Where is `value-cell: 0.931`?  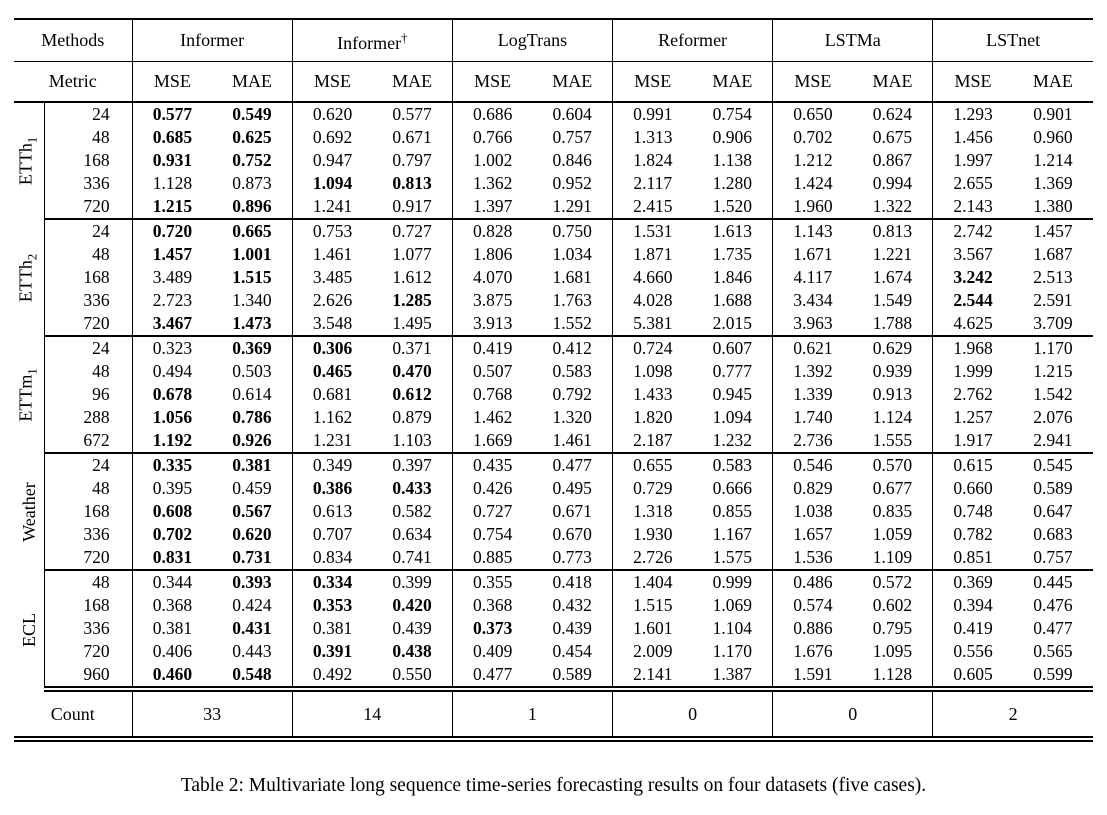
value-cell: 0.931 is located at coordinates (172, 160).